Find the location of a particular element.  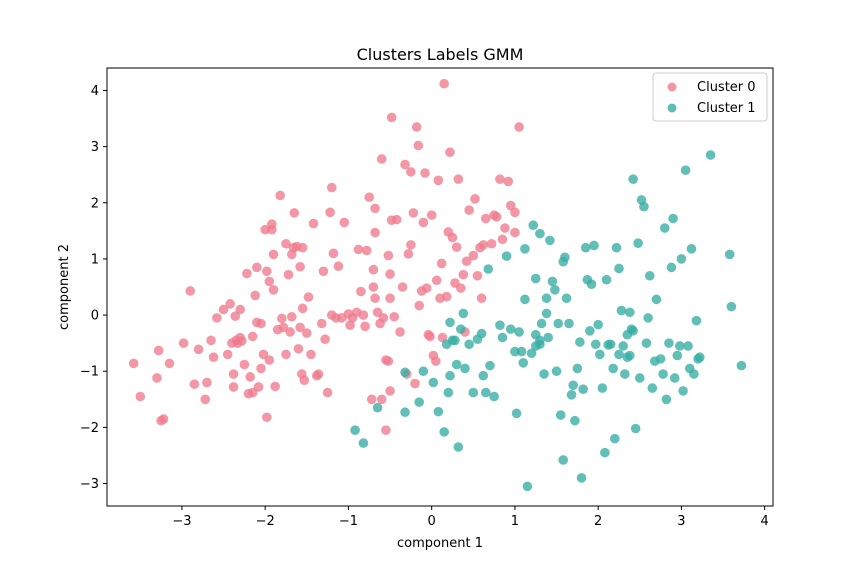

x-tick-label: −3 is located at coordinates (181, 521).